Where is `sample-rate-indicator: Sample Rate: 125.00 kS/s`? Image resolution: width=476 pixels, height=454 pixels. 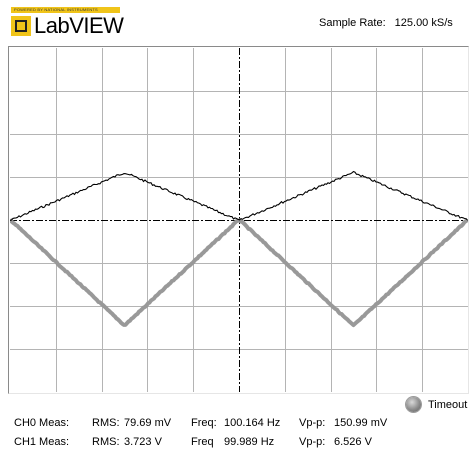
sample-rate-indicator: Sample Rate: 125.00 kS/s is located at coordinates (386, 23).